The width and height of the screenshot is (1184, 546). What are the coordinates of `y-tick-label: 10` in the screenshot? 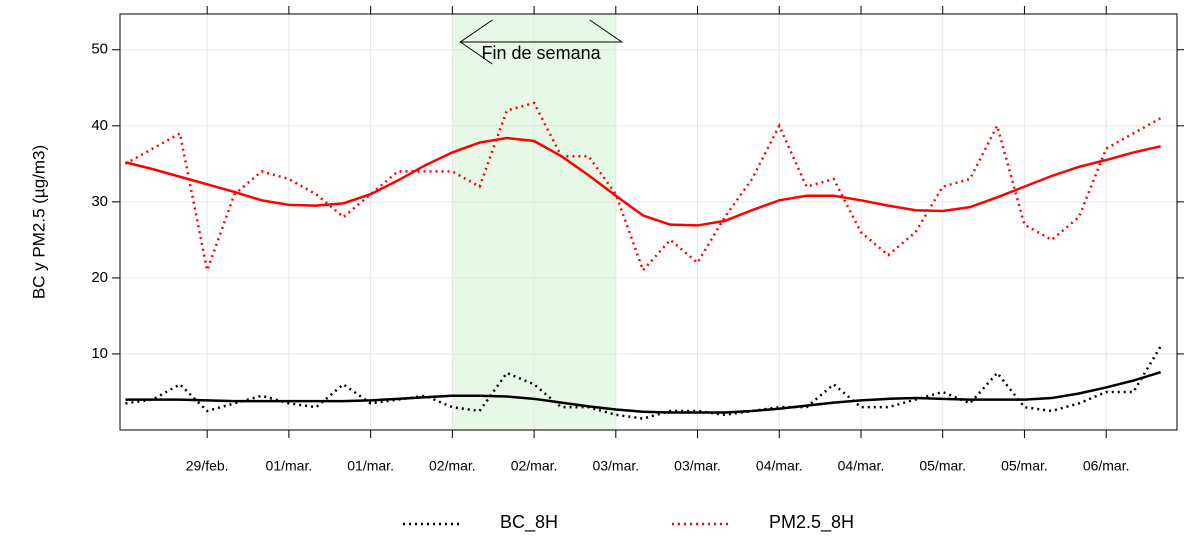 It's located at (99, 353).